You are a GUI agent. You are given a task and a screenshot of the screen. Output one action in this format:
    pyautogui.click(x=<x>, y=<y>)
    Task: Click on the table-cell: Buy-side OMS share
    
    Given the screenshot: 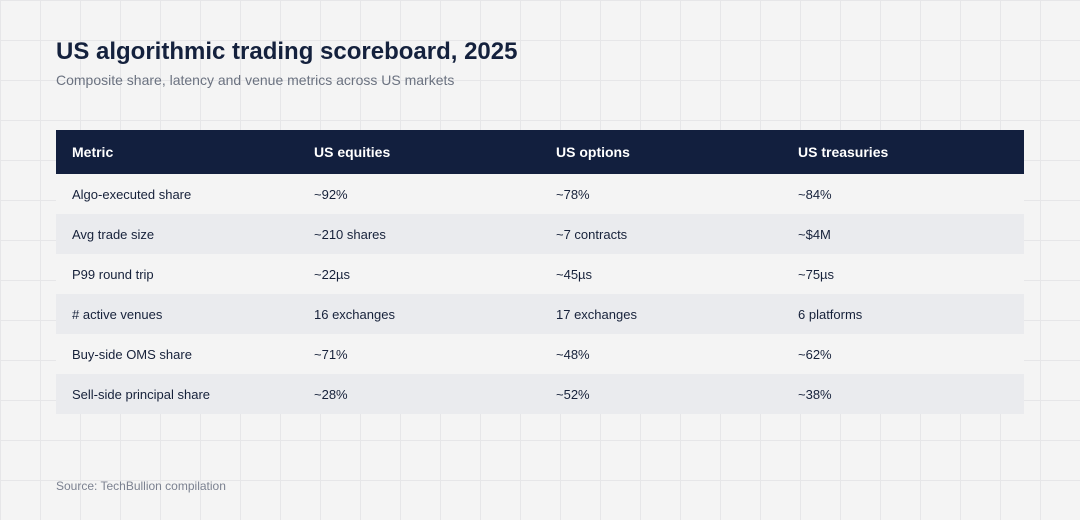 What is the action you would take?
    pyautogui.click(x=177, y=354)
    